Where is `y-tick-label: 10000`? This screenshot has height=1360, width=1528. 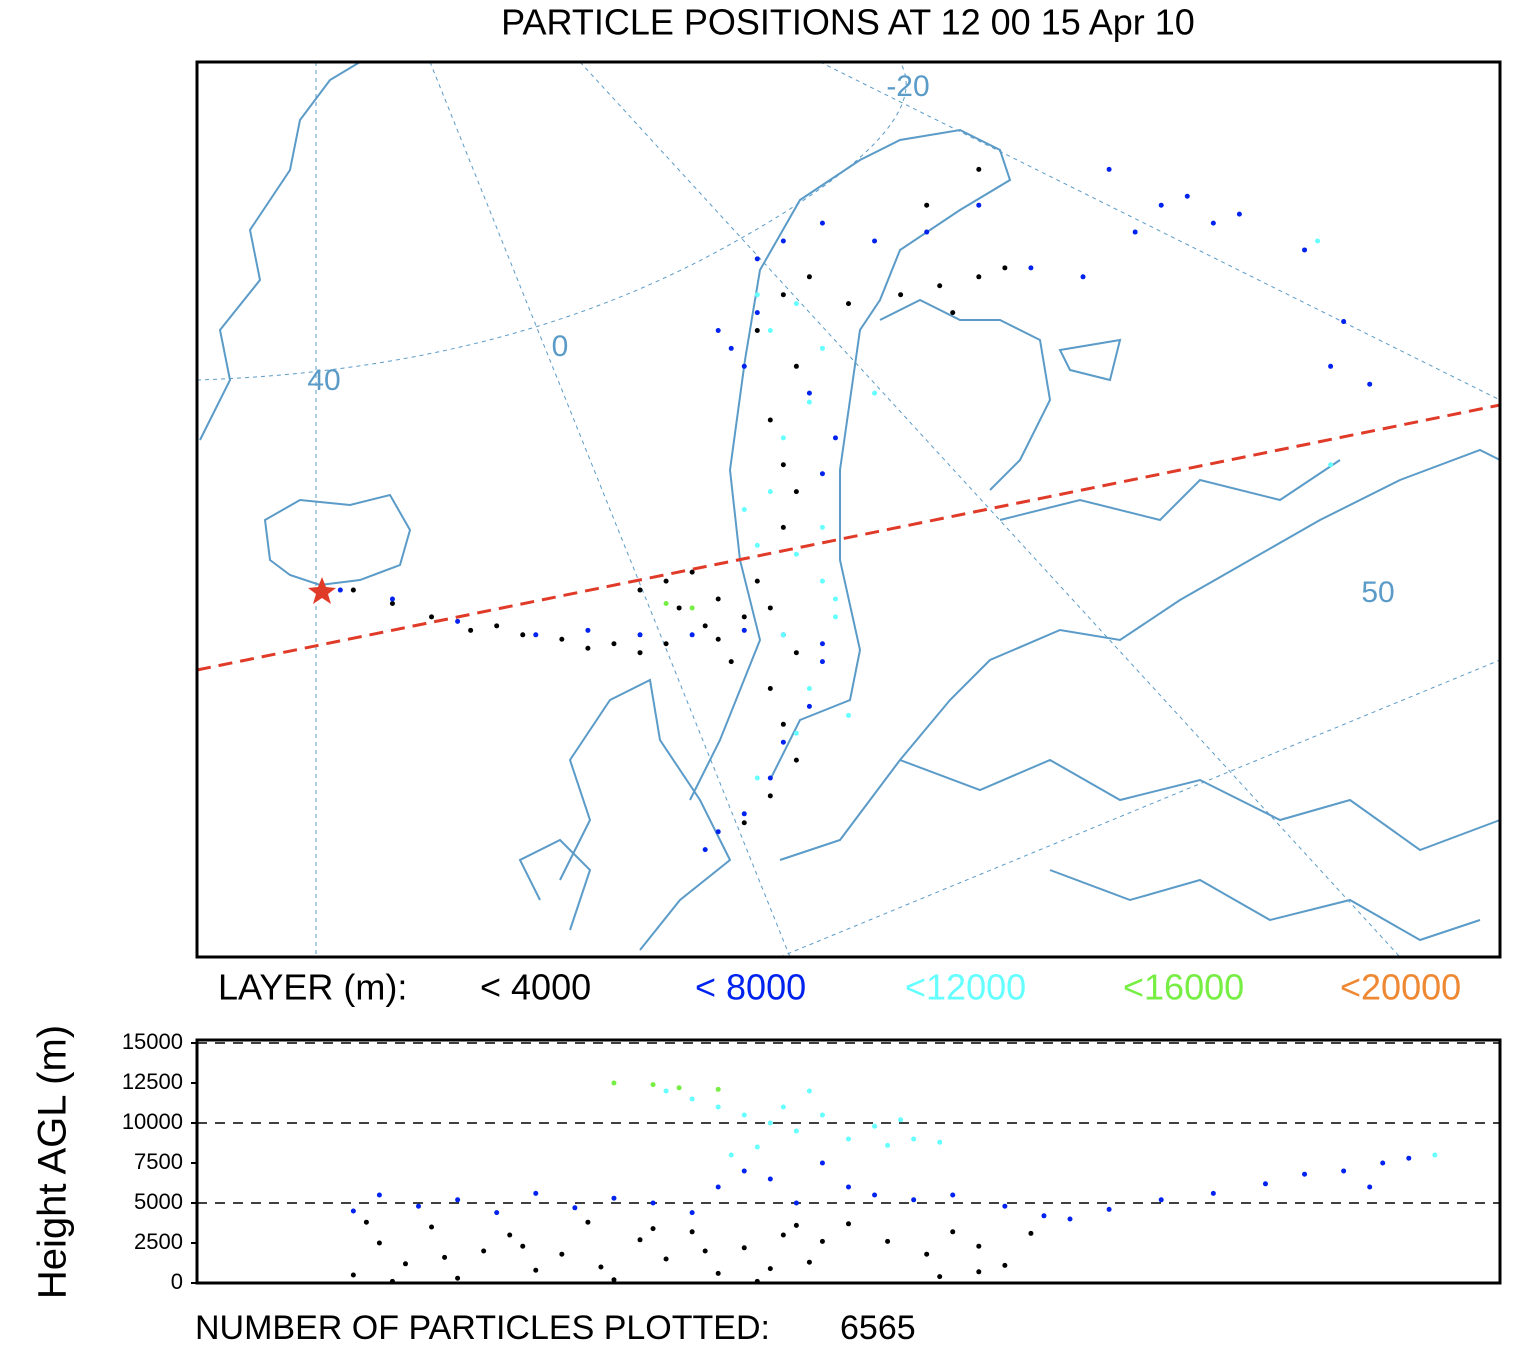 y-tick-label: 10000 is located at coordinates (152, 1121).